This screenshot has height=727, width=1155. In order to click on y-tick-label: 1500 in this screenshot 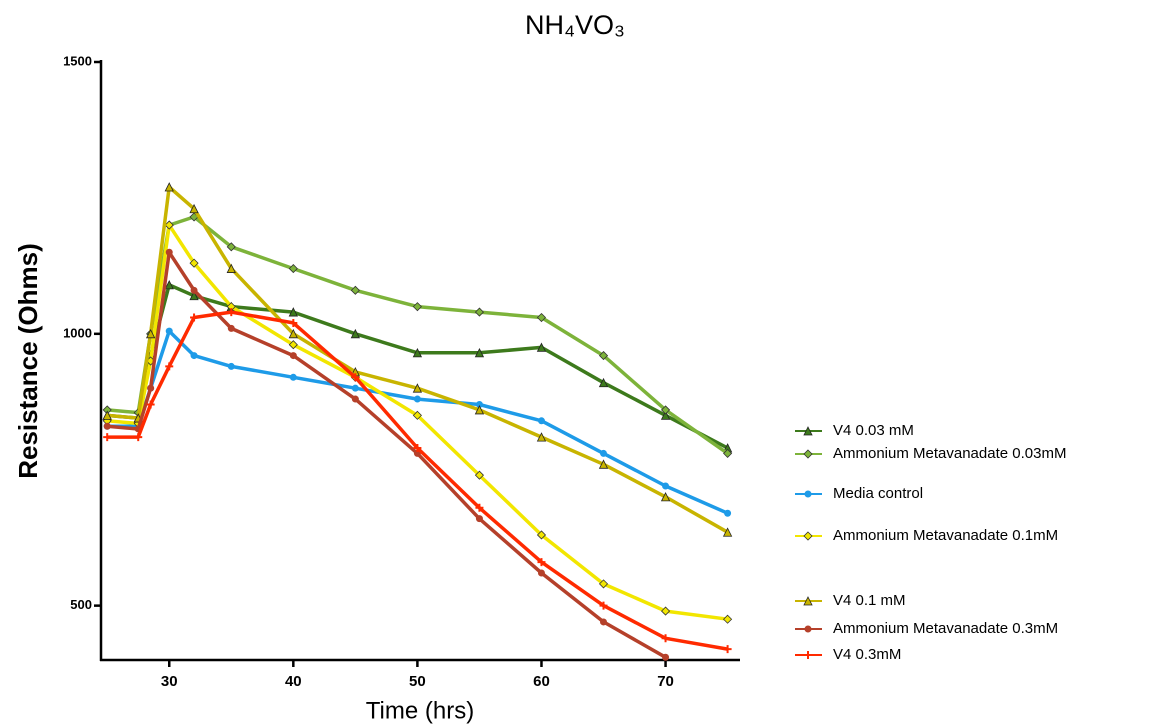, I will do `click(77, 60)`.